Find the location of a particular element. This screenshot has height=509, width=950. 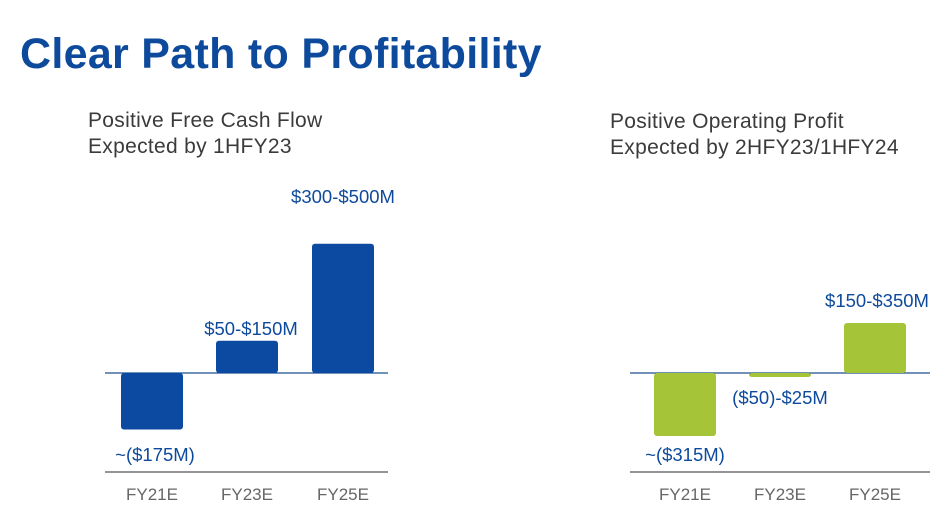

op-value-label-fy21e: ~($315M) is located at coordinates (685, 454).